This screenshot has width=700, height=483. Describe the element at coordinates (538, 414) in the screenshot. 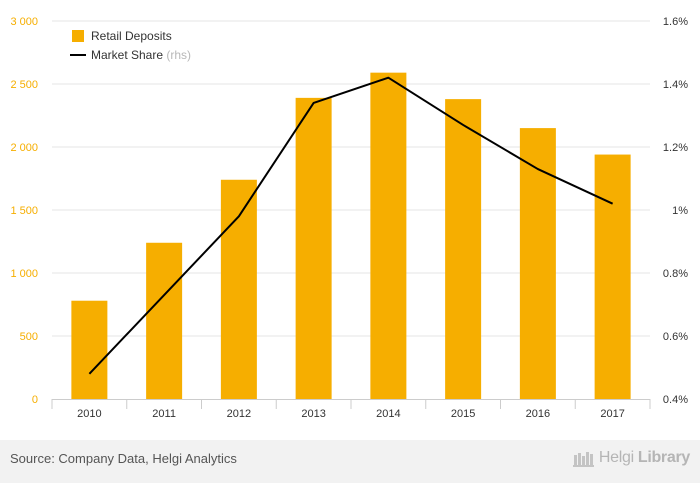

I see `x-tick-label: 2016` at that location.